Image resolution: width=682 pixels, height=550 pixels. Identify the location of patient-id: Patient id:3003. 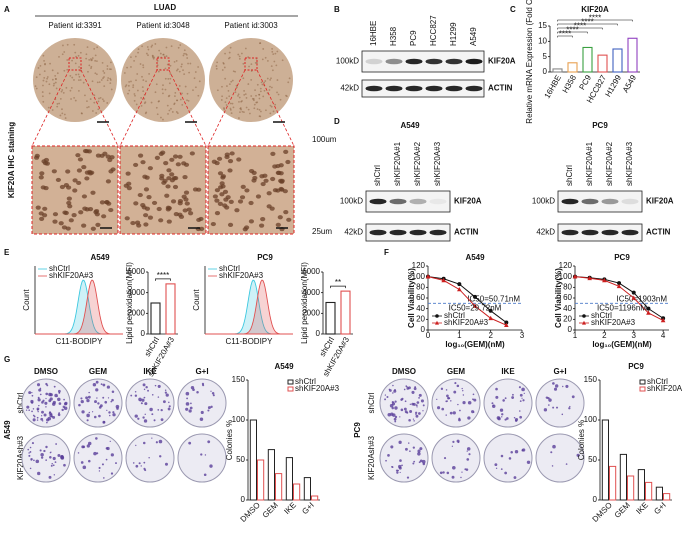
(251, 25).